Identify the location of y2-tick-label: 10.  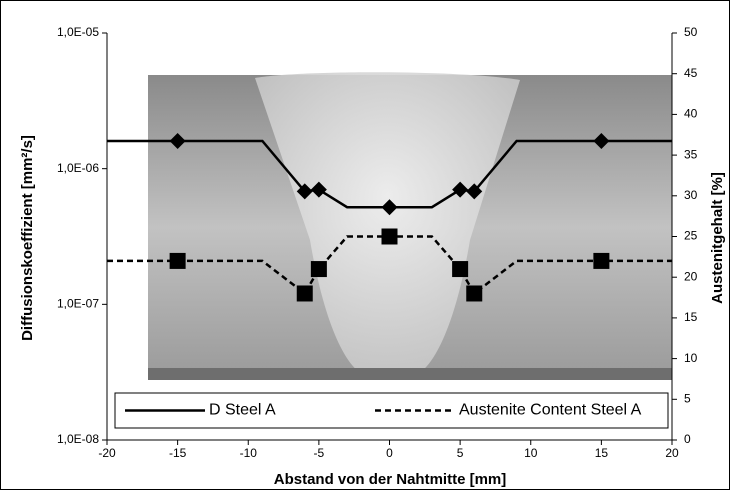
(691, 358).